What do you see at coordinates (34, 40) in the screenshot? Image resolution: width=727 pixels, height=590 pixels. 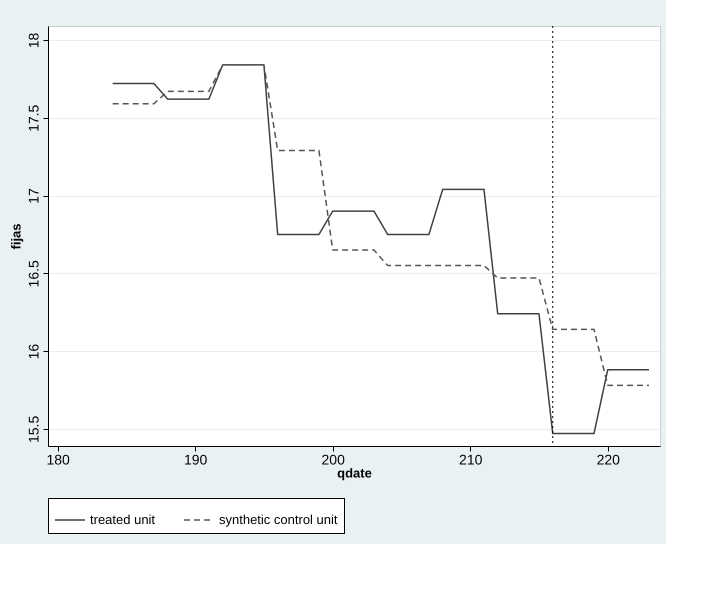 I see `y-tick-label: 18` at bounding box center [34, 40].